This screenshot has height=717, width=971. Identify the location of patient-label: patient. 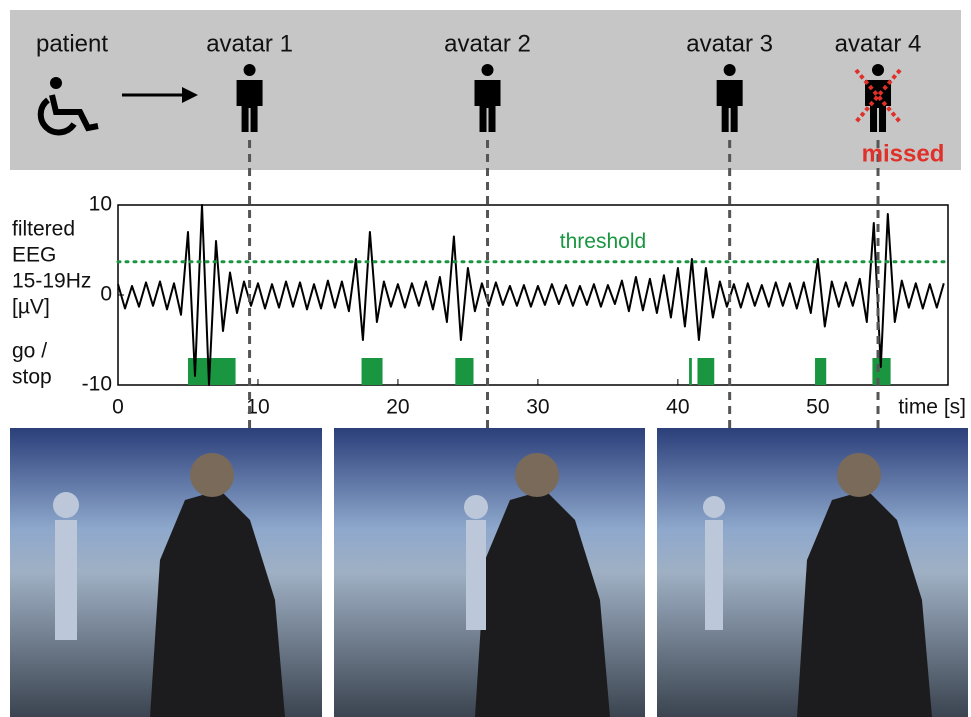
(72, 43).